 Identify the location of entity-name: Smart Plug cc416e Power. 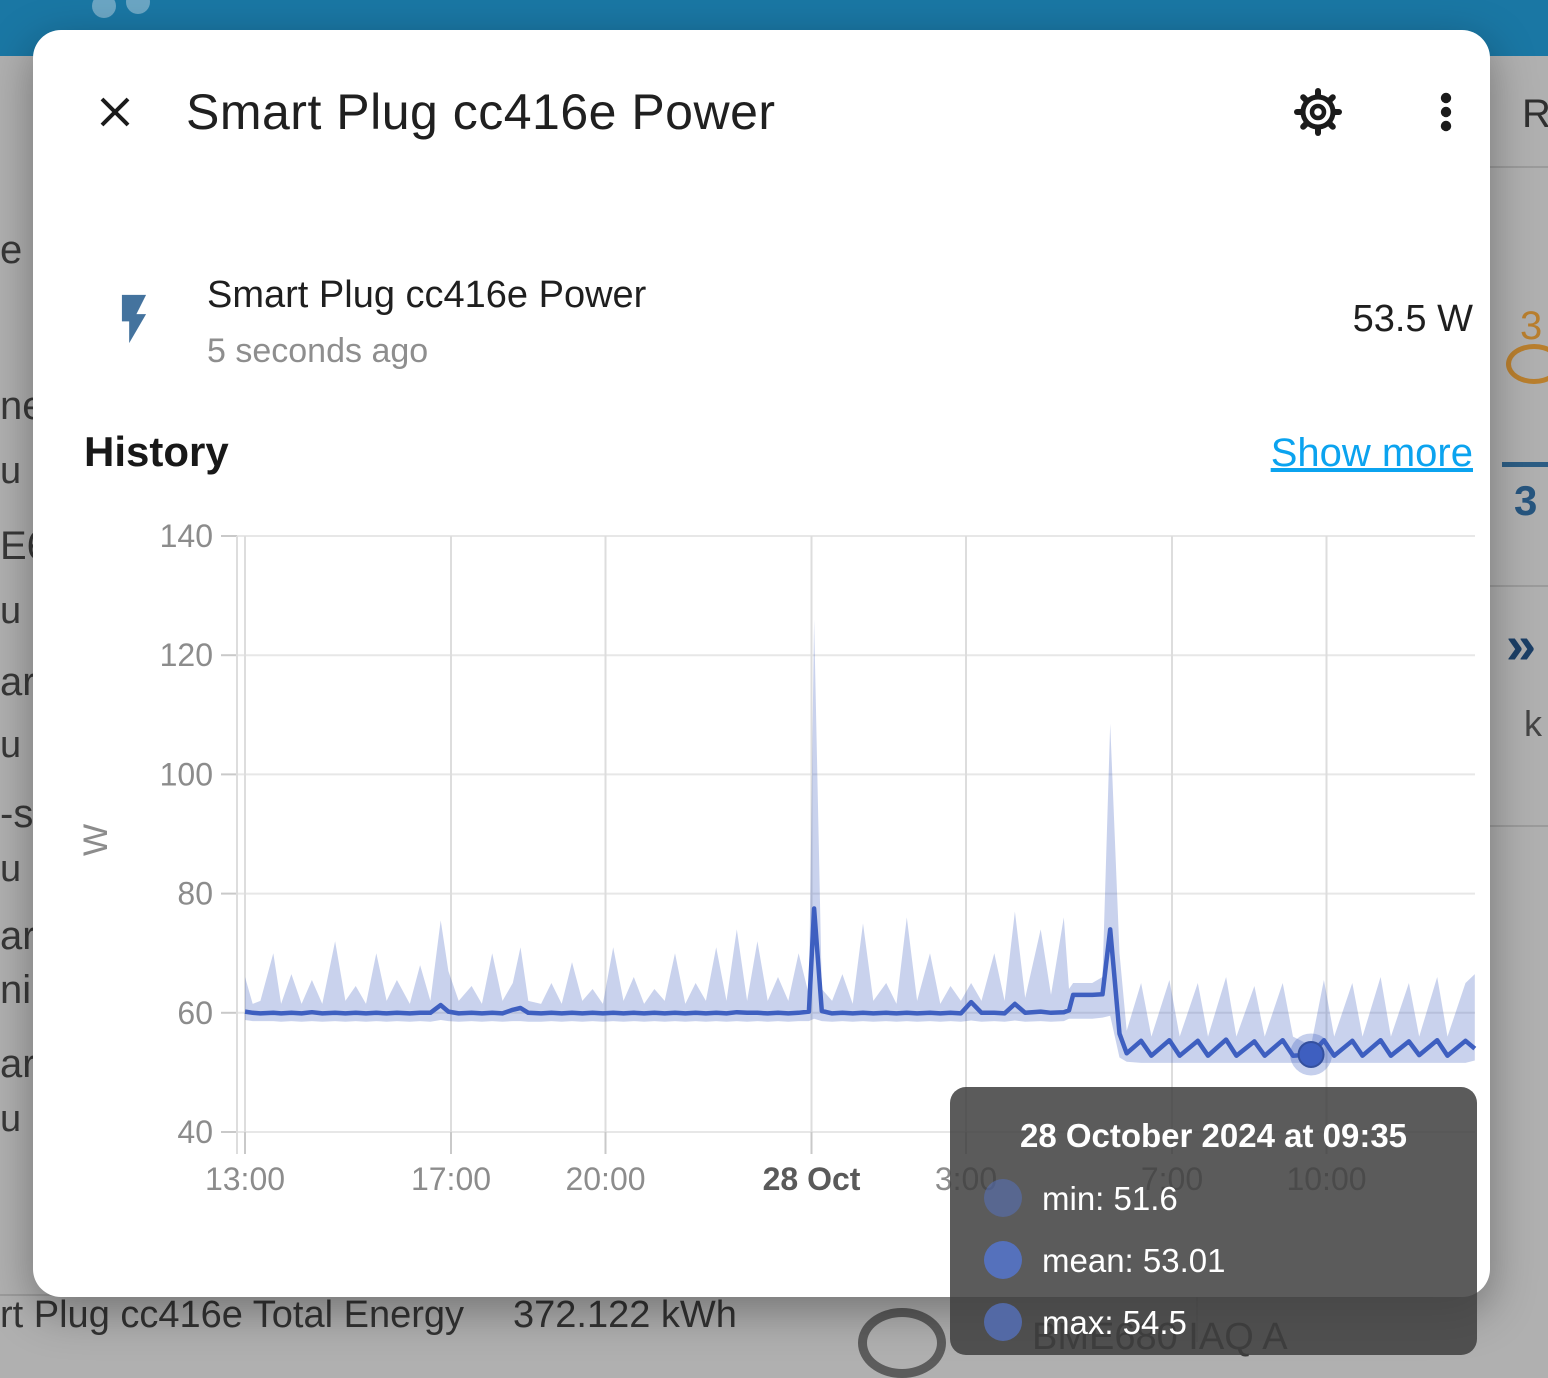
(427, 295).